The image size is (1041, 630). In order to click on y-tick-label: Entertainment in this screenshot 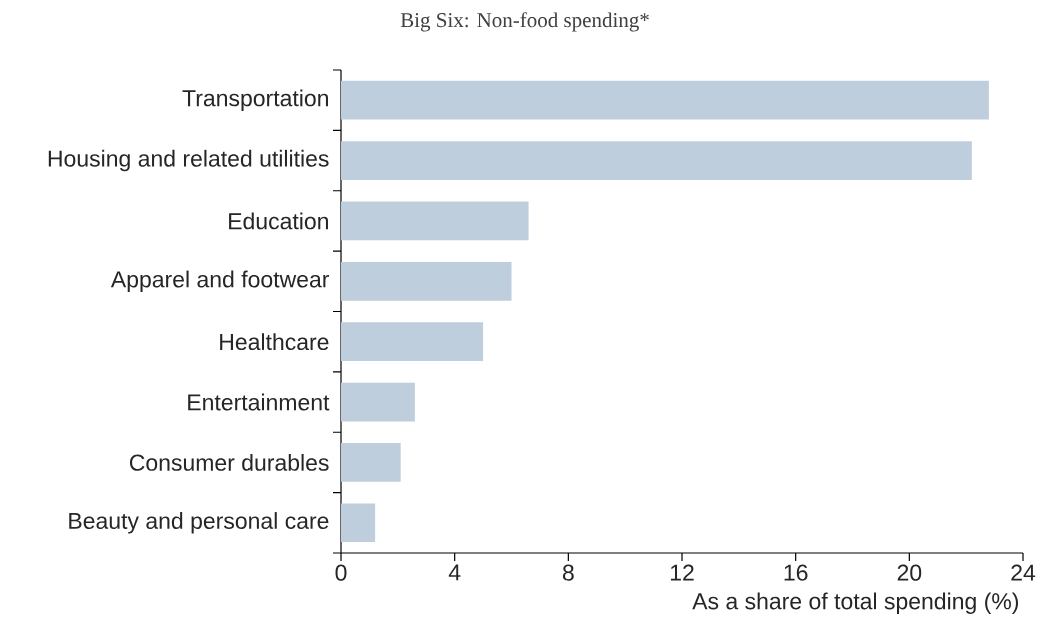, I will do `click(259, 402)`.